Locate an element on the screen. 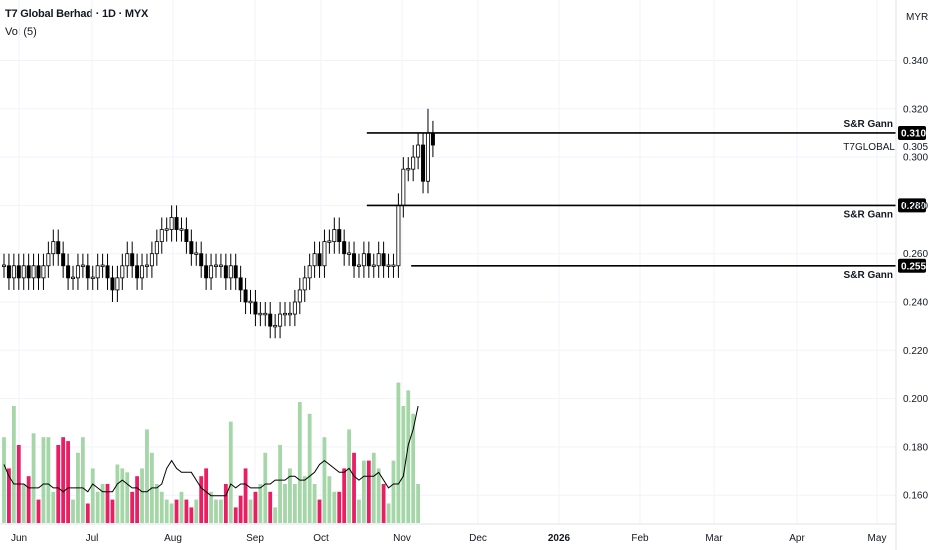 The width and height of the screenshot is (932, 550). level-price-value: 0.310 is located at coordinates (913, 133).